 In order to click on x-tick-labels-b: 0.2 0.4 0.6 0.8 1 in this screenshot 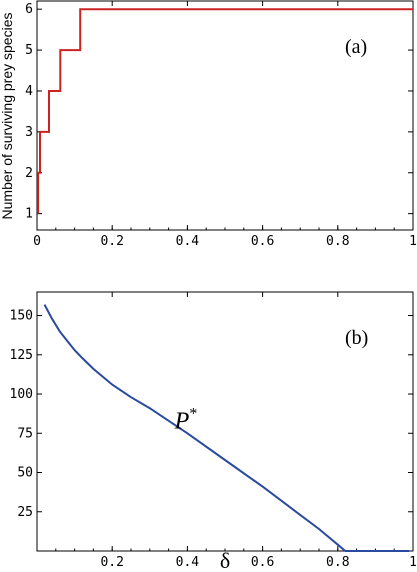, I will do `click(258, 562)`.